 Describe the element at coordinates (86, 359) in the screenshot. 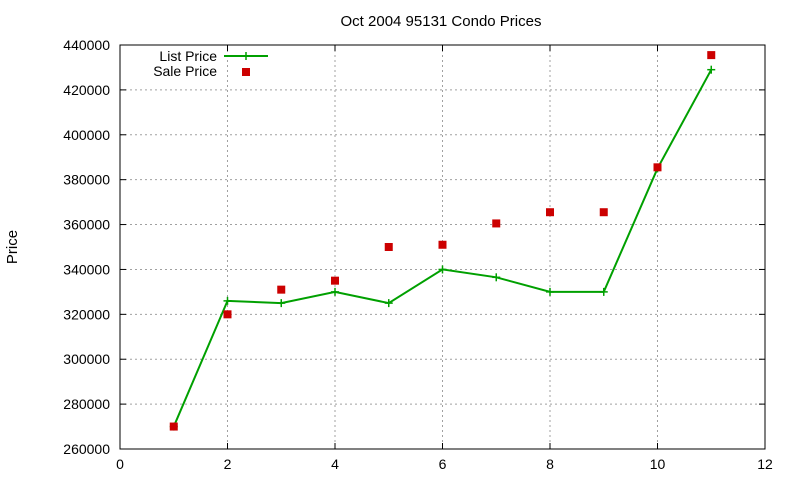

I see `y-tick-label: 300000` at that location.